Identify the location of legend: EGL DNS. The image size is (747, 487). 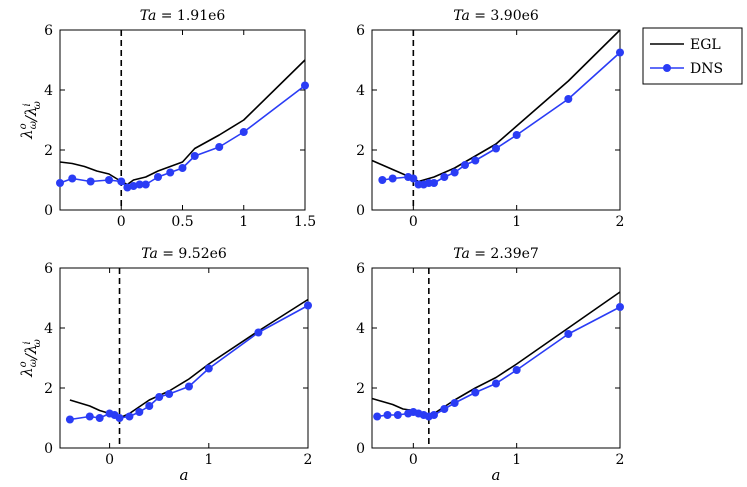
(692, 56).